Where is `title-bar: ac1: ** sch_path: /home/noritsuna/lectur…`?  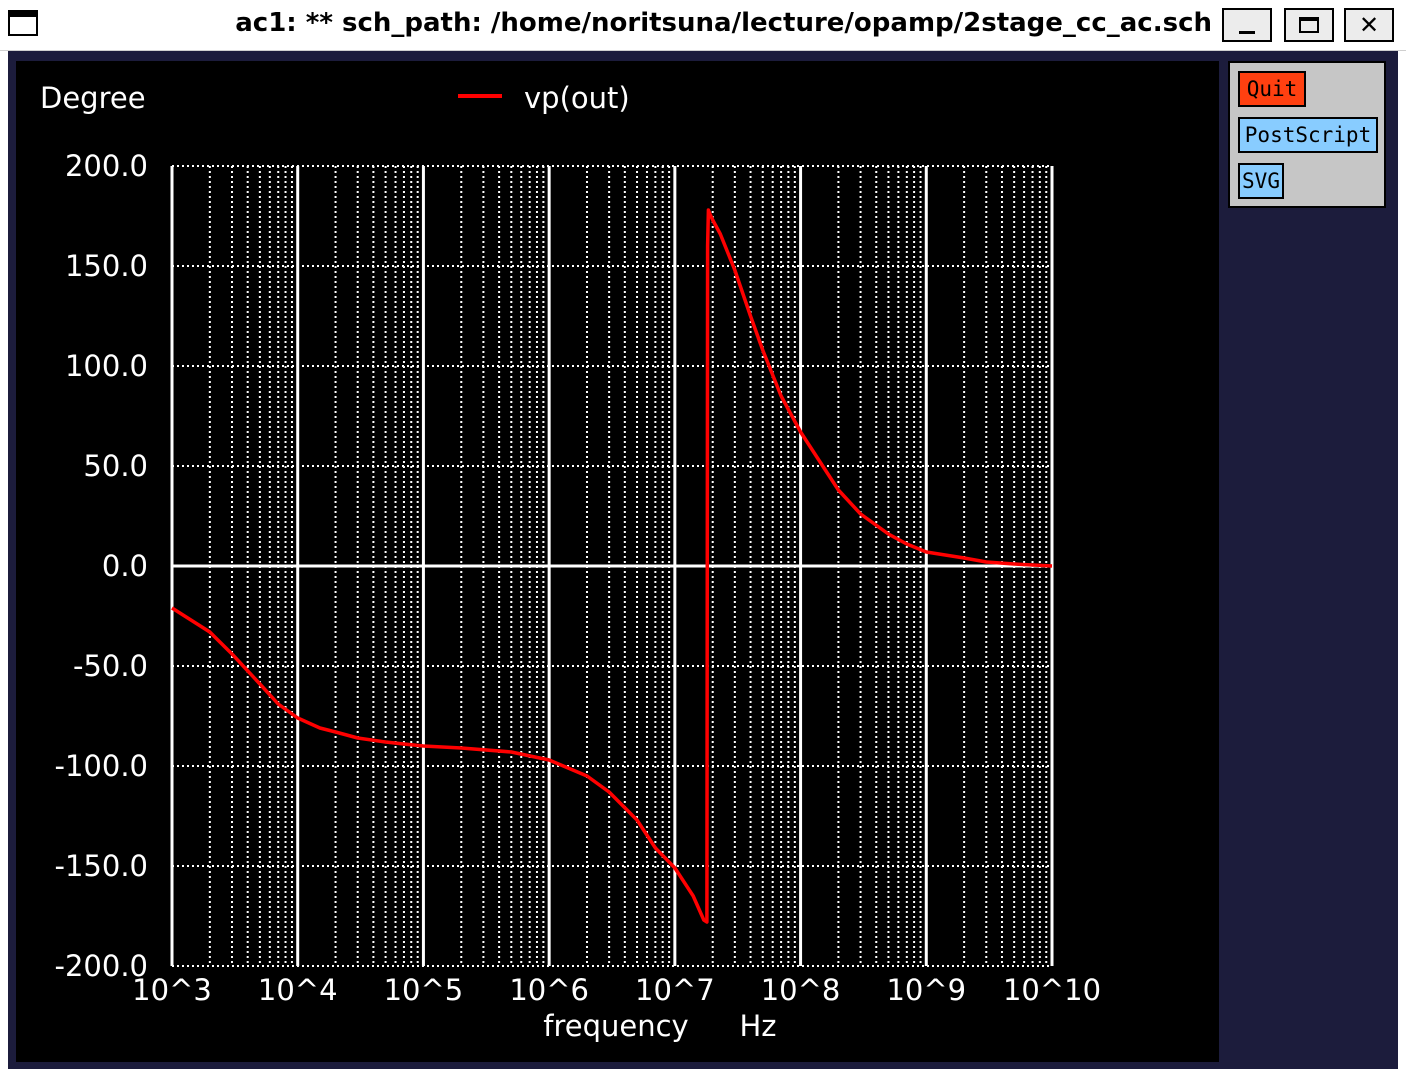
title-bar: ac1: ** sch_path: /home/noritsuna/lectur… is located at coordinates (703, 25).